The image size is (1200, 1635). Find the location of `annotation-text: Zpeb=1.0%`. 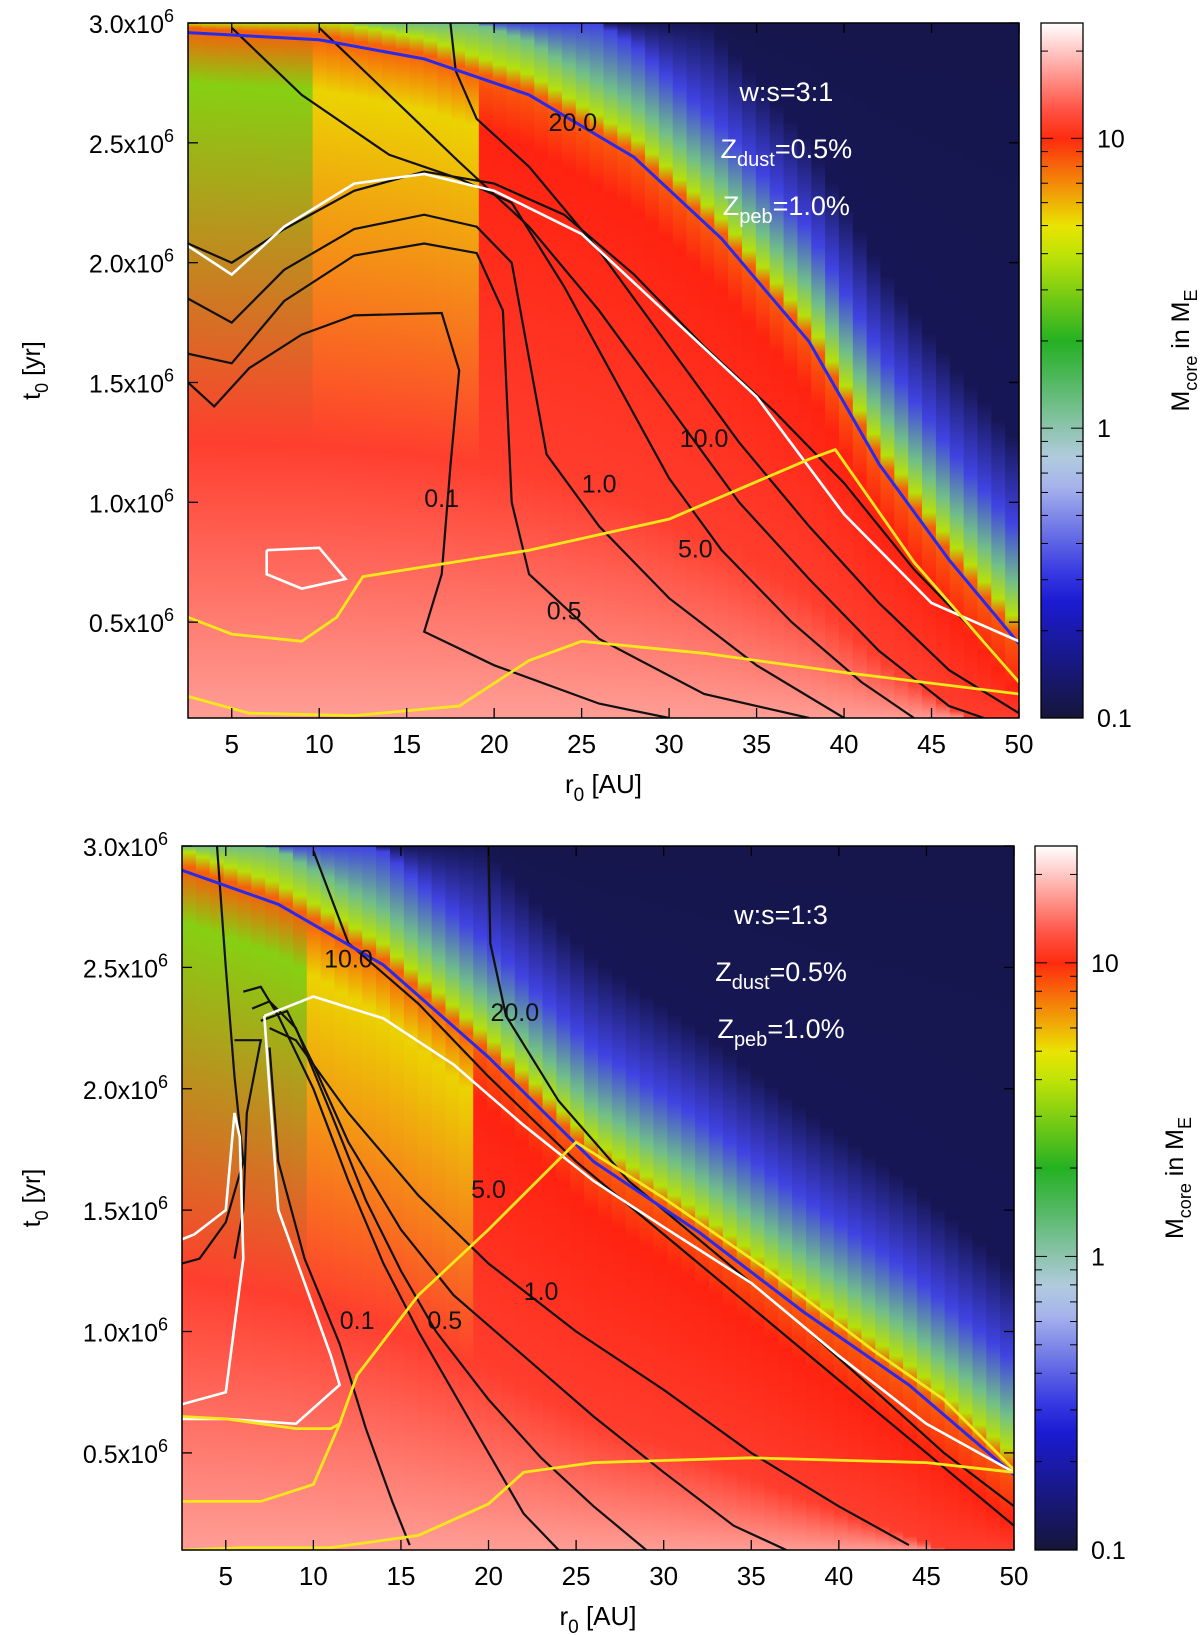

annotation-text: Zpeb=1.0% is located at coordinates (780, 1032).